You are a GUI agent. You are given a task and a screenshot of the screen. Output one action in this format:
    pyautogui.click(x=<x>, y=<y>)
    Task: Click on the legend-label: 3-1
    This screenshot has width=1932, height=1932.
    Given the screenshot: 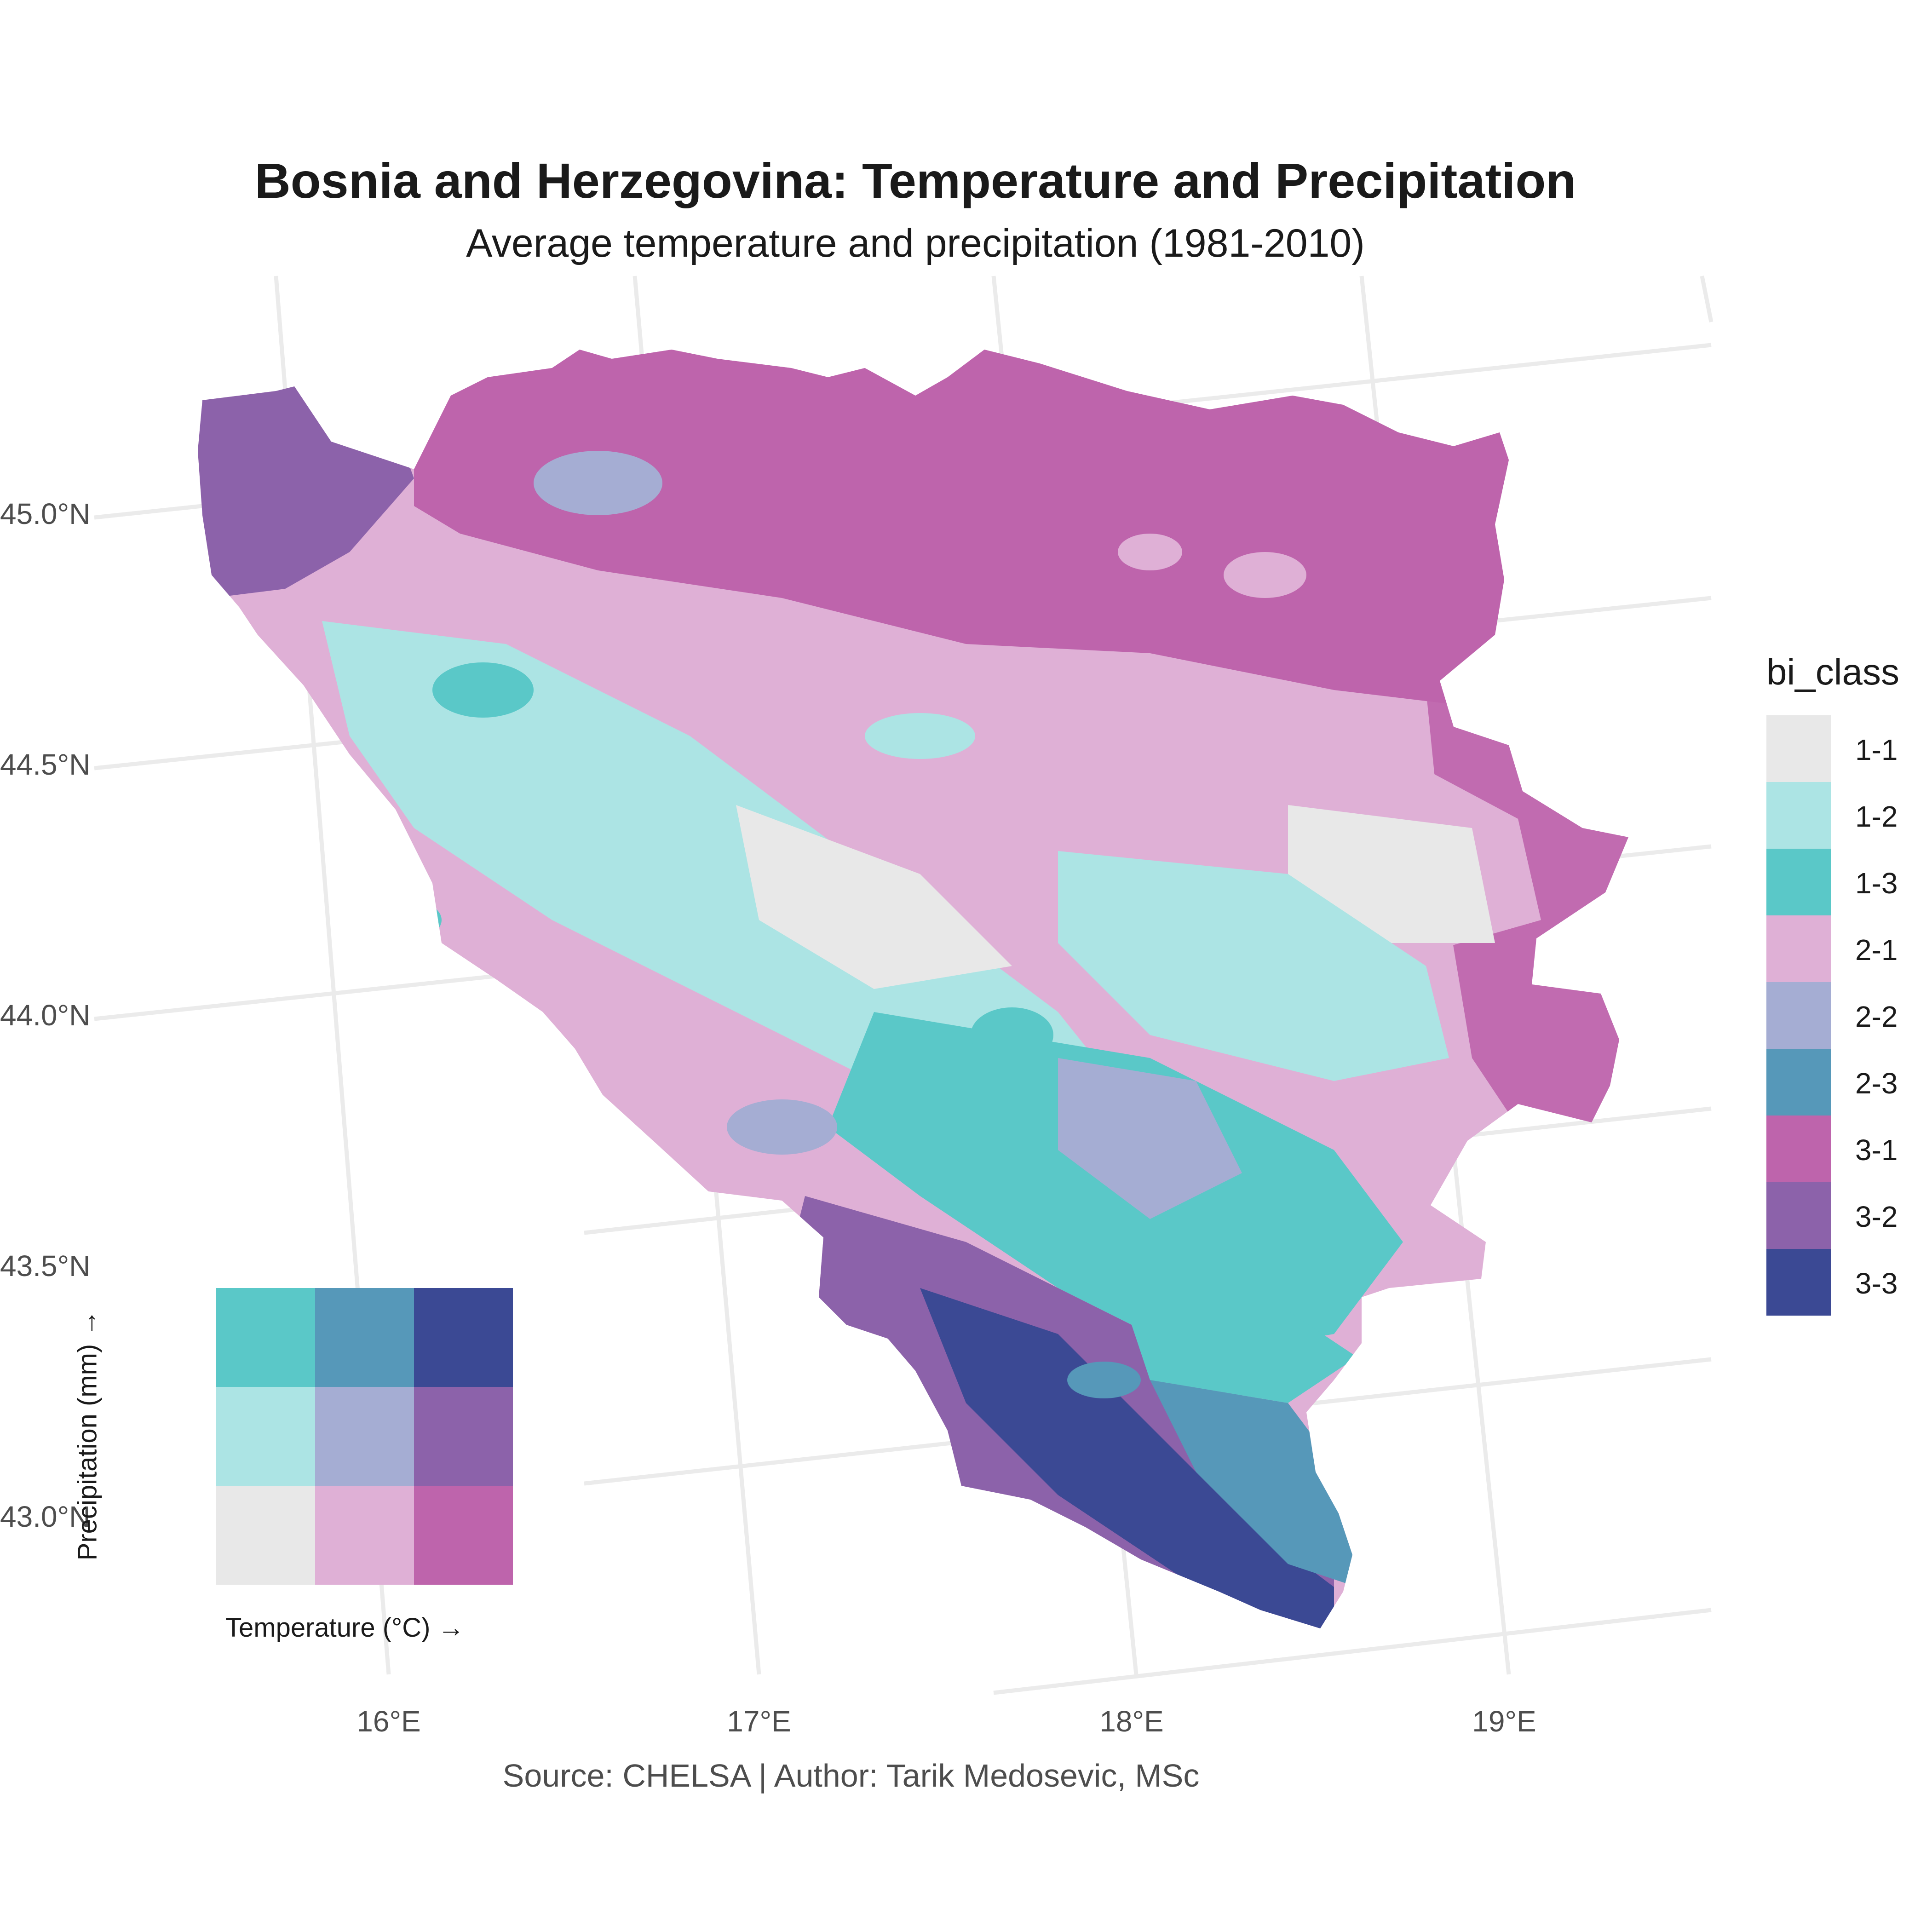 What is the action you would take?
    pyautogui.click(x=1876, y=1150)
    